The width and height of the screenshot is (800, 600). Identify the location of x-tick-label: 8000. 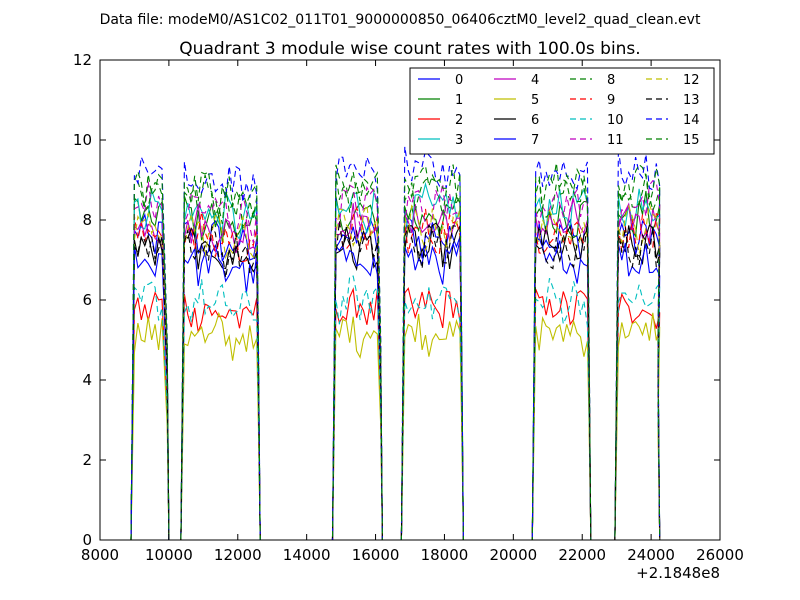
(100, 555).